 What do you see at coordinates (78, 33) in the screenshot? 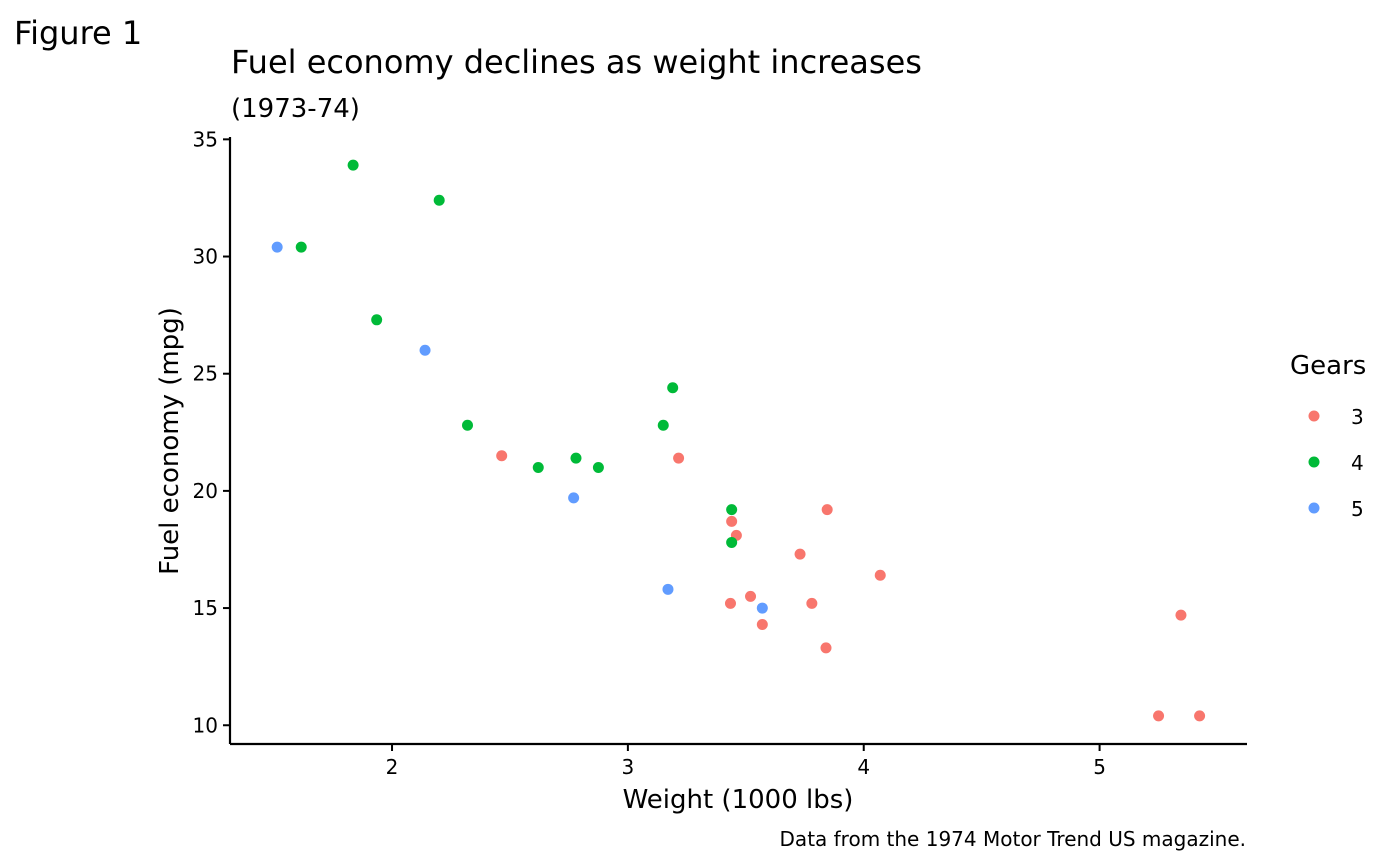
I see `figure-label: Figure 1` at bounding box center [78, 33].